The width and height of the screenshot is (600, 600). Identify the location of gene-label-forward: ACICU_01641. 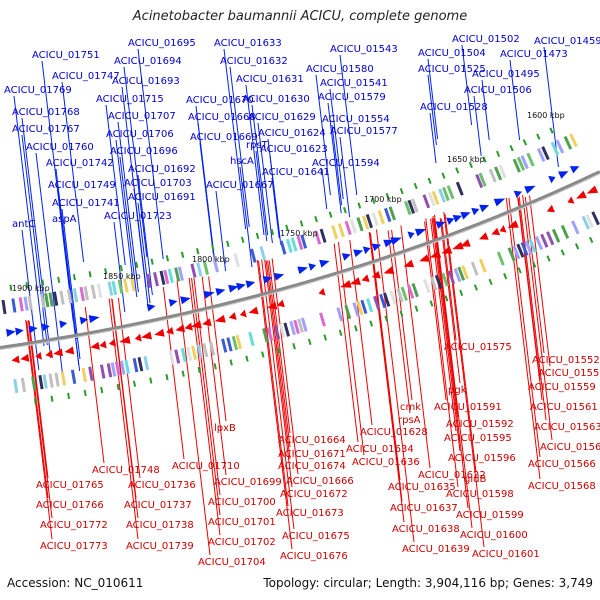
(296, 172).